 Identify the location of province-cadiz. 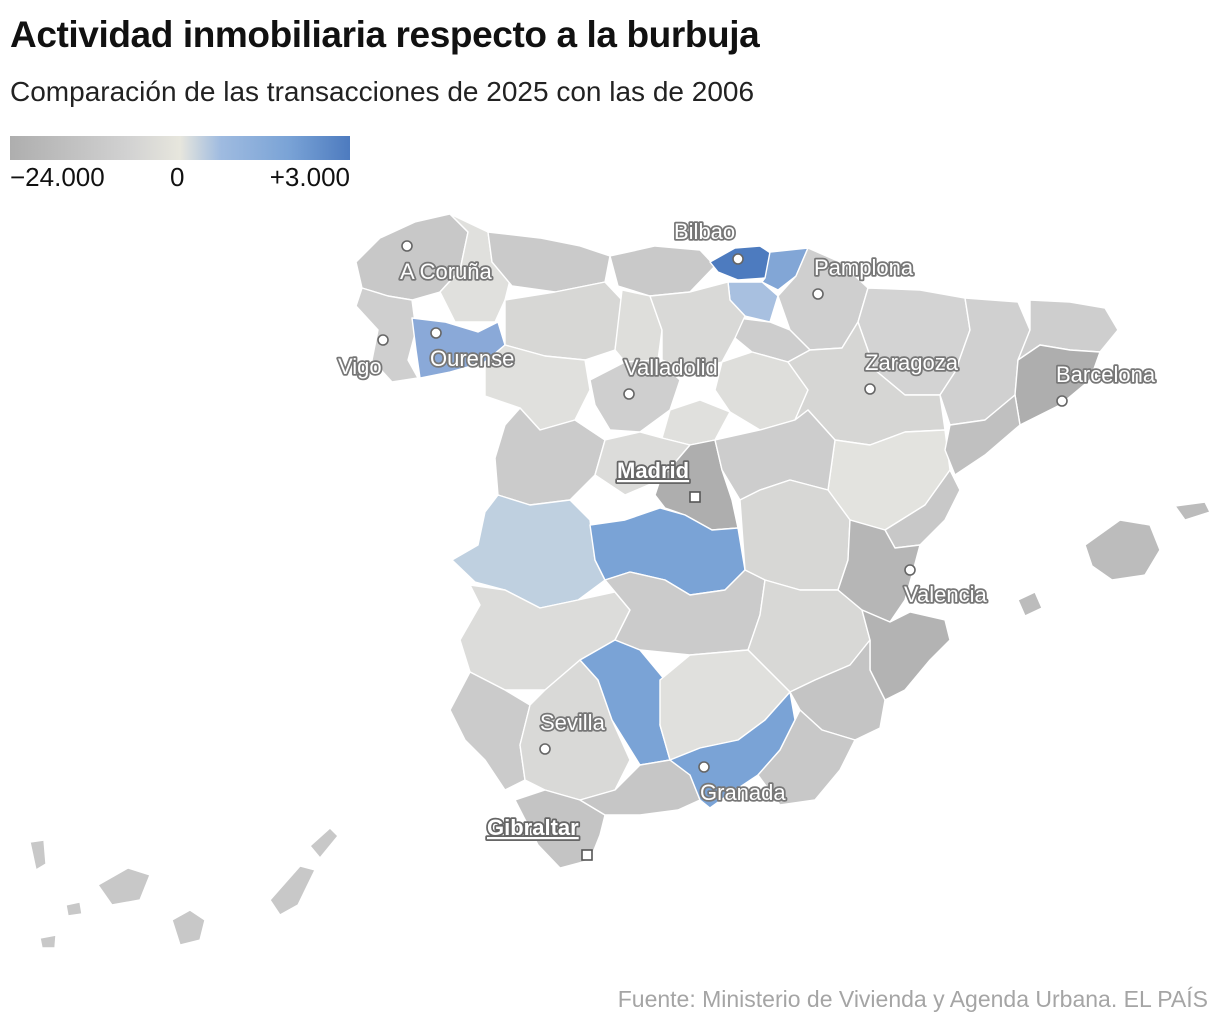
(560, 829).